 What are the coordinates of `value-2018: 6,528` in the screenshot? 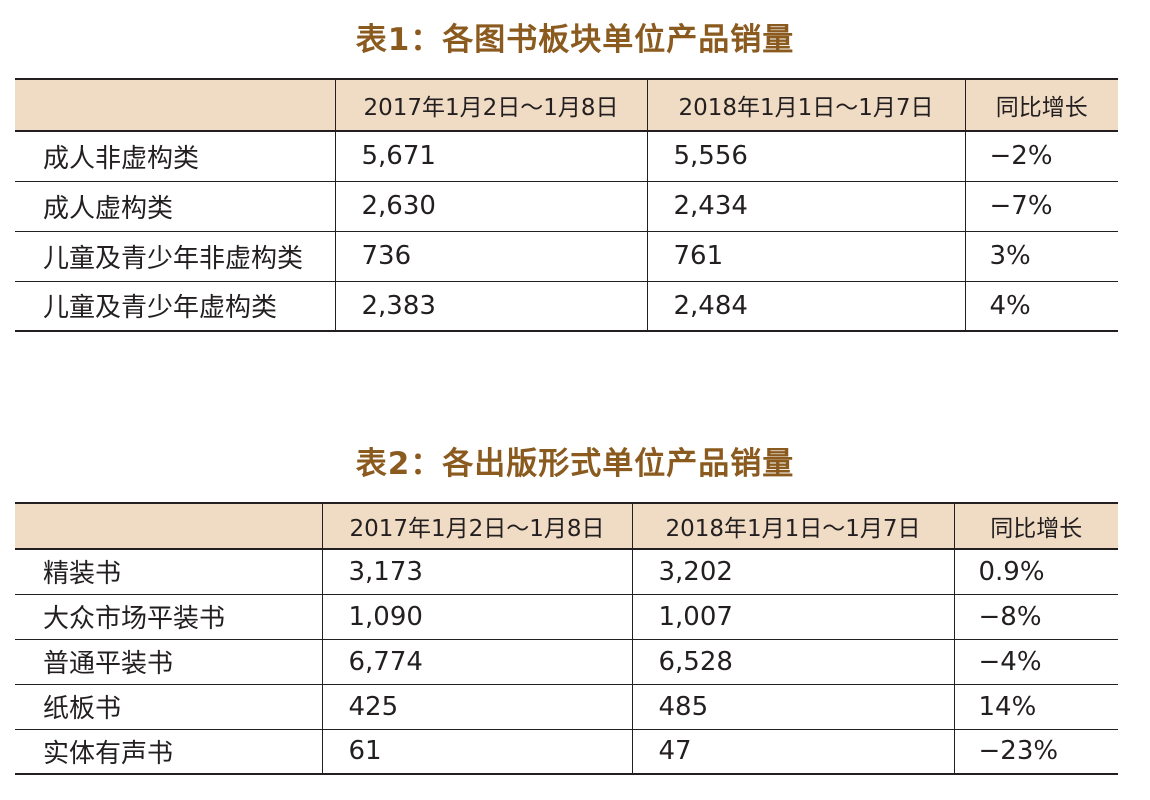 It's located at (792, 662).